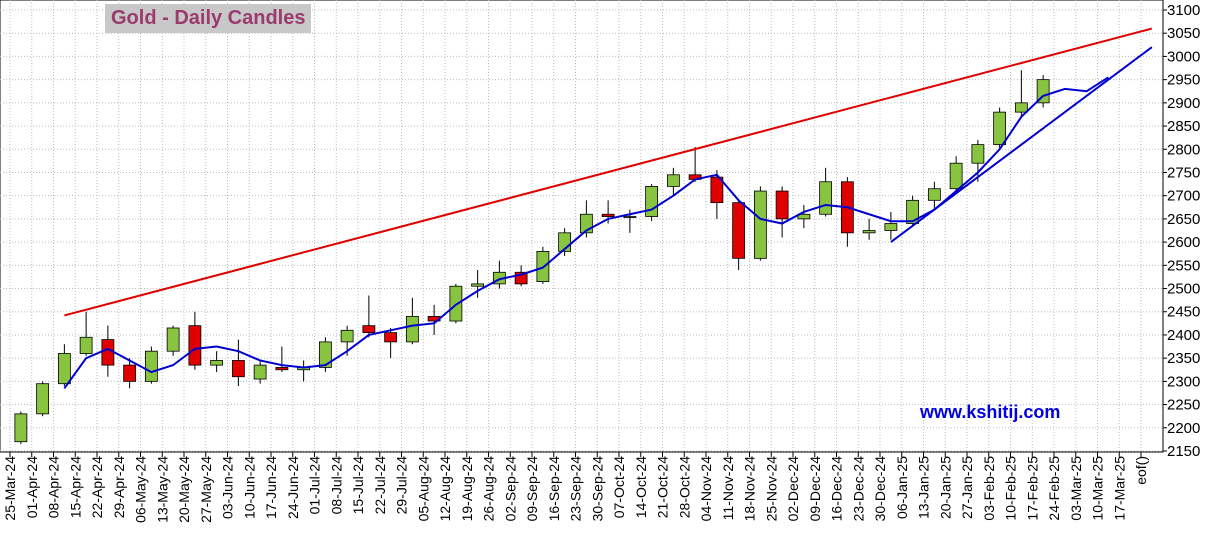  What do you see at coordinates (489, 489) in the screenshot?
I see `x-tick-label: 26-Aug-24` at bounding box center [489, 489].